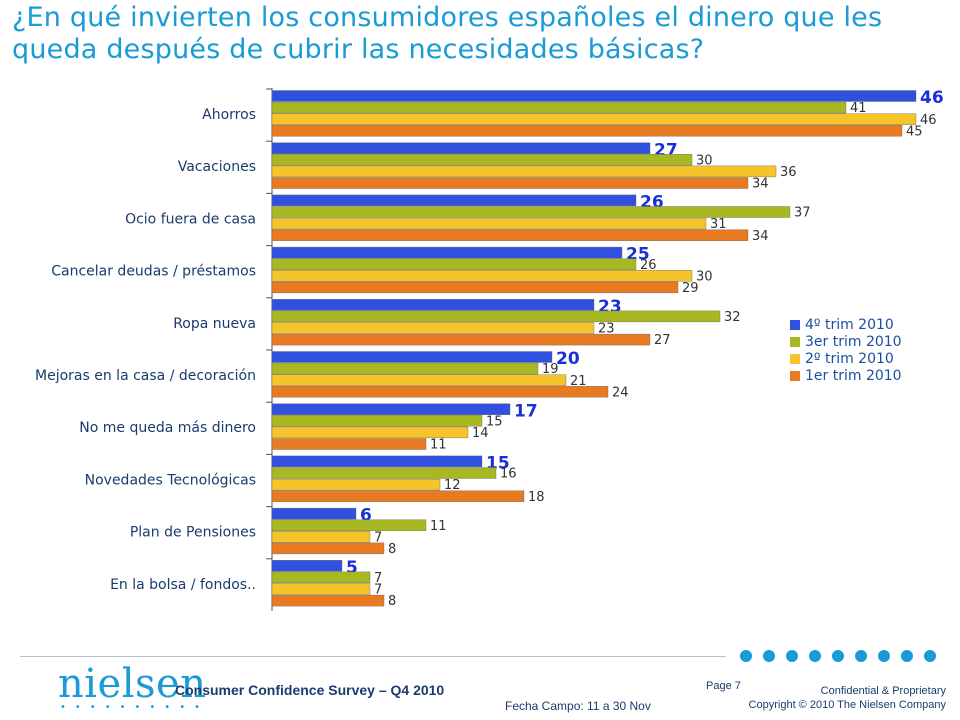  What do you see at coordinates (847, 705) in the screenshot?
I see `copyright-label: Copyright © 2010 The Nielsen Company` at bounding box center [847, 705].